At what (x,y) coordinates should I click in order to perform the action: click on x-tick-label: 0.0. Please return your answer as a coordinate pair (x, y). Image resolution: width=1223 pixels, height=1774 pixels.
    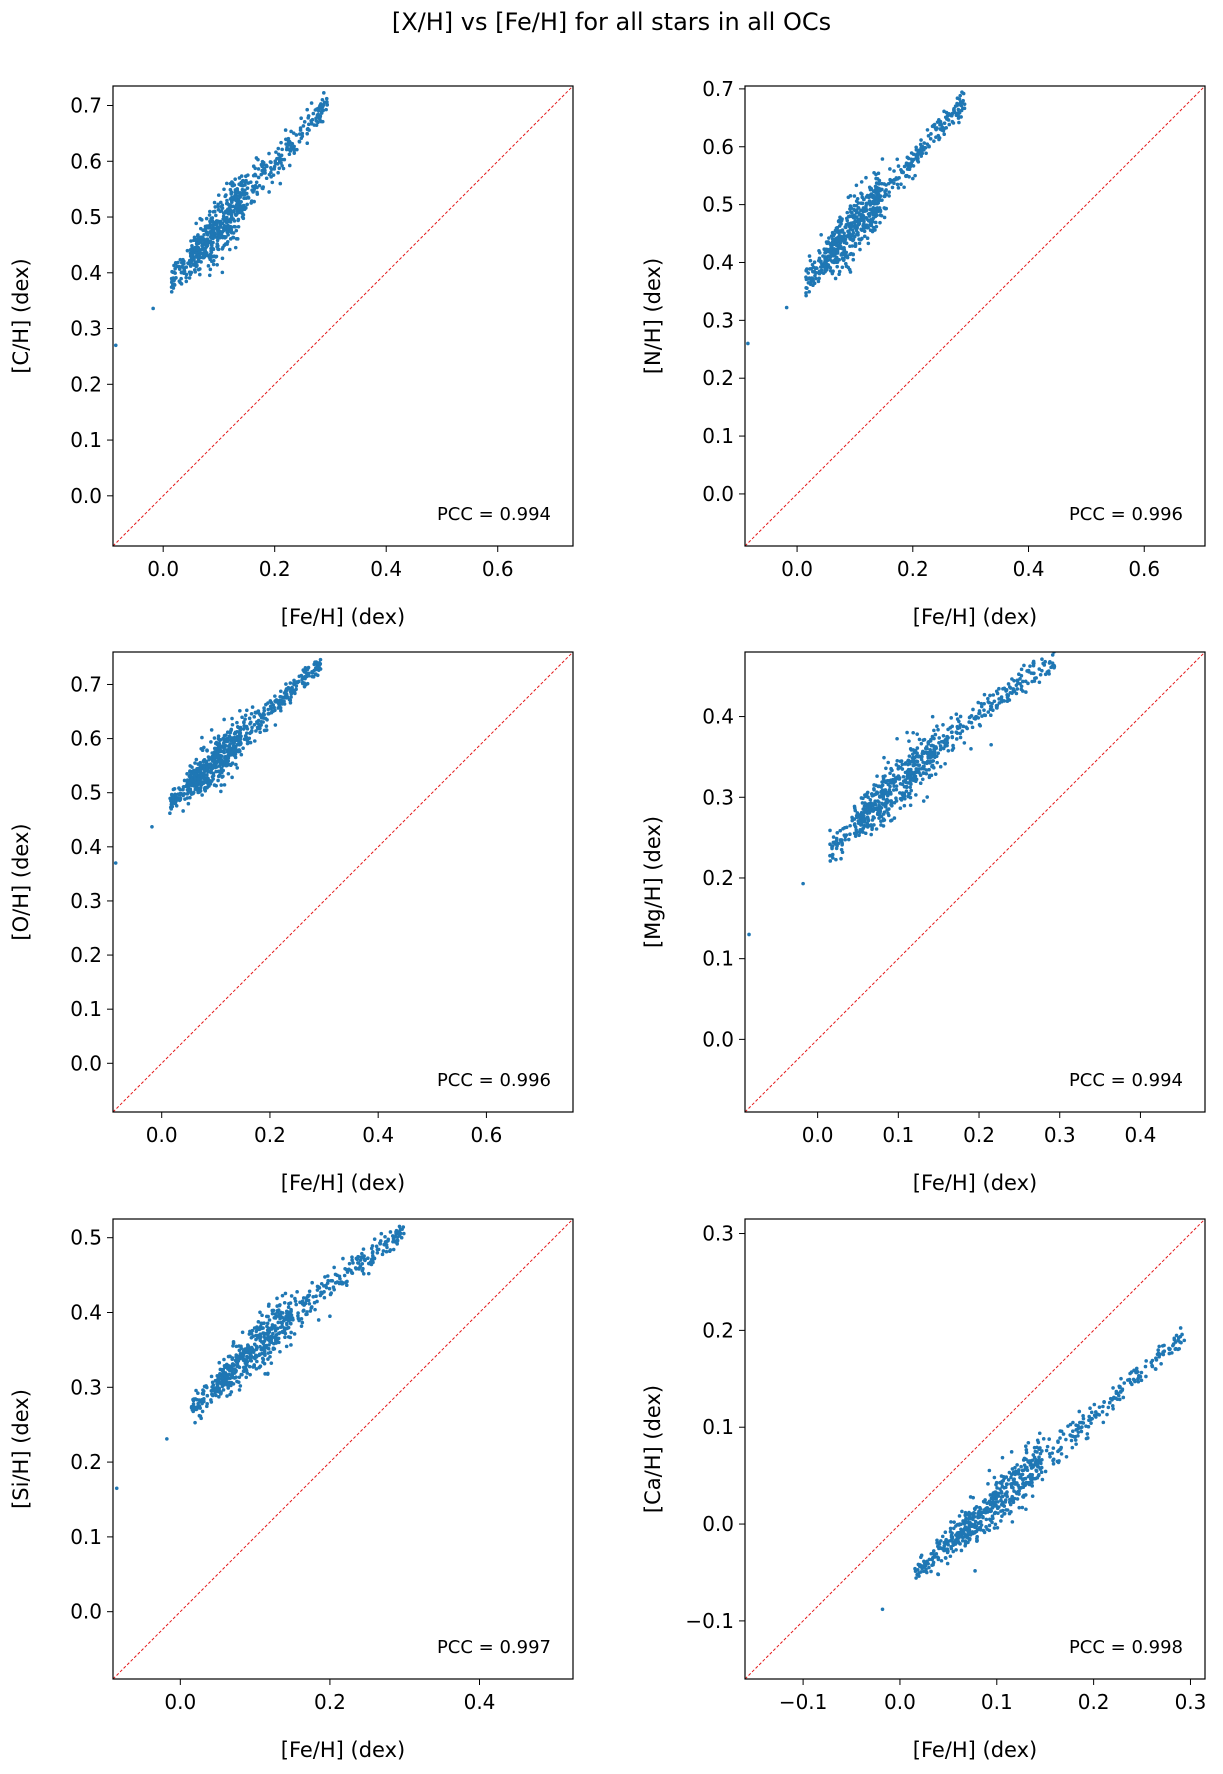
    Looking at the image, I should click on (163, 569).